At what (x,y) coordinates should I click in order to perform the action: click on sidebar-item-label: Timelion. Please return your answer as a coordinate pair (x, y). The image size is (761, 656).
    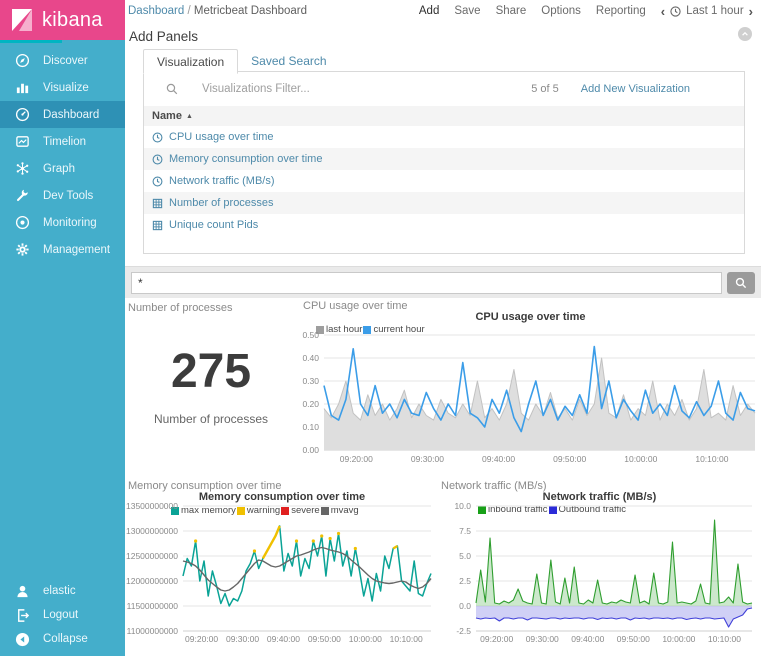
    Looking at the image, I should click on (65, 141).